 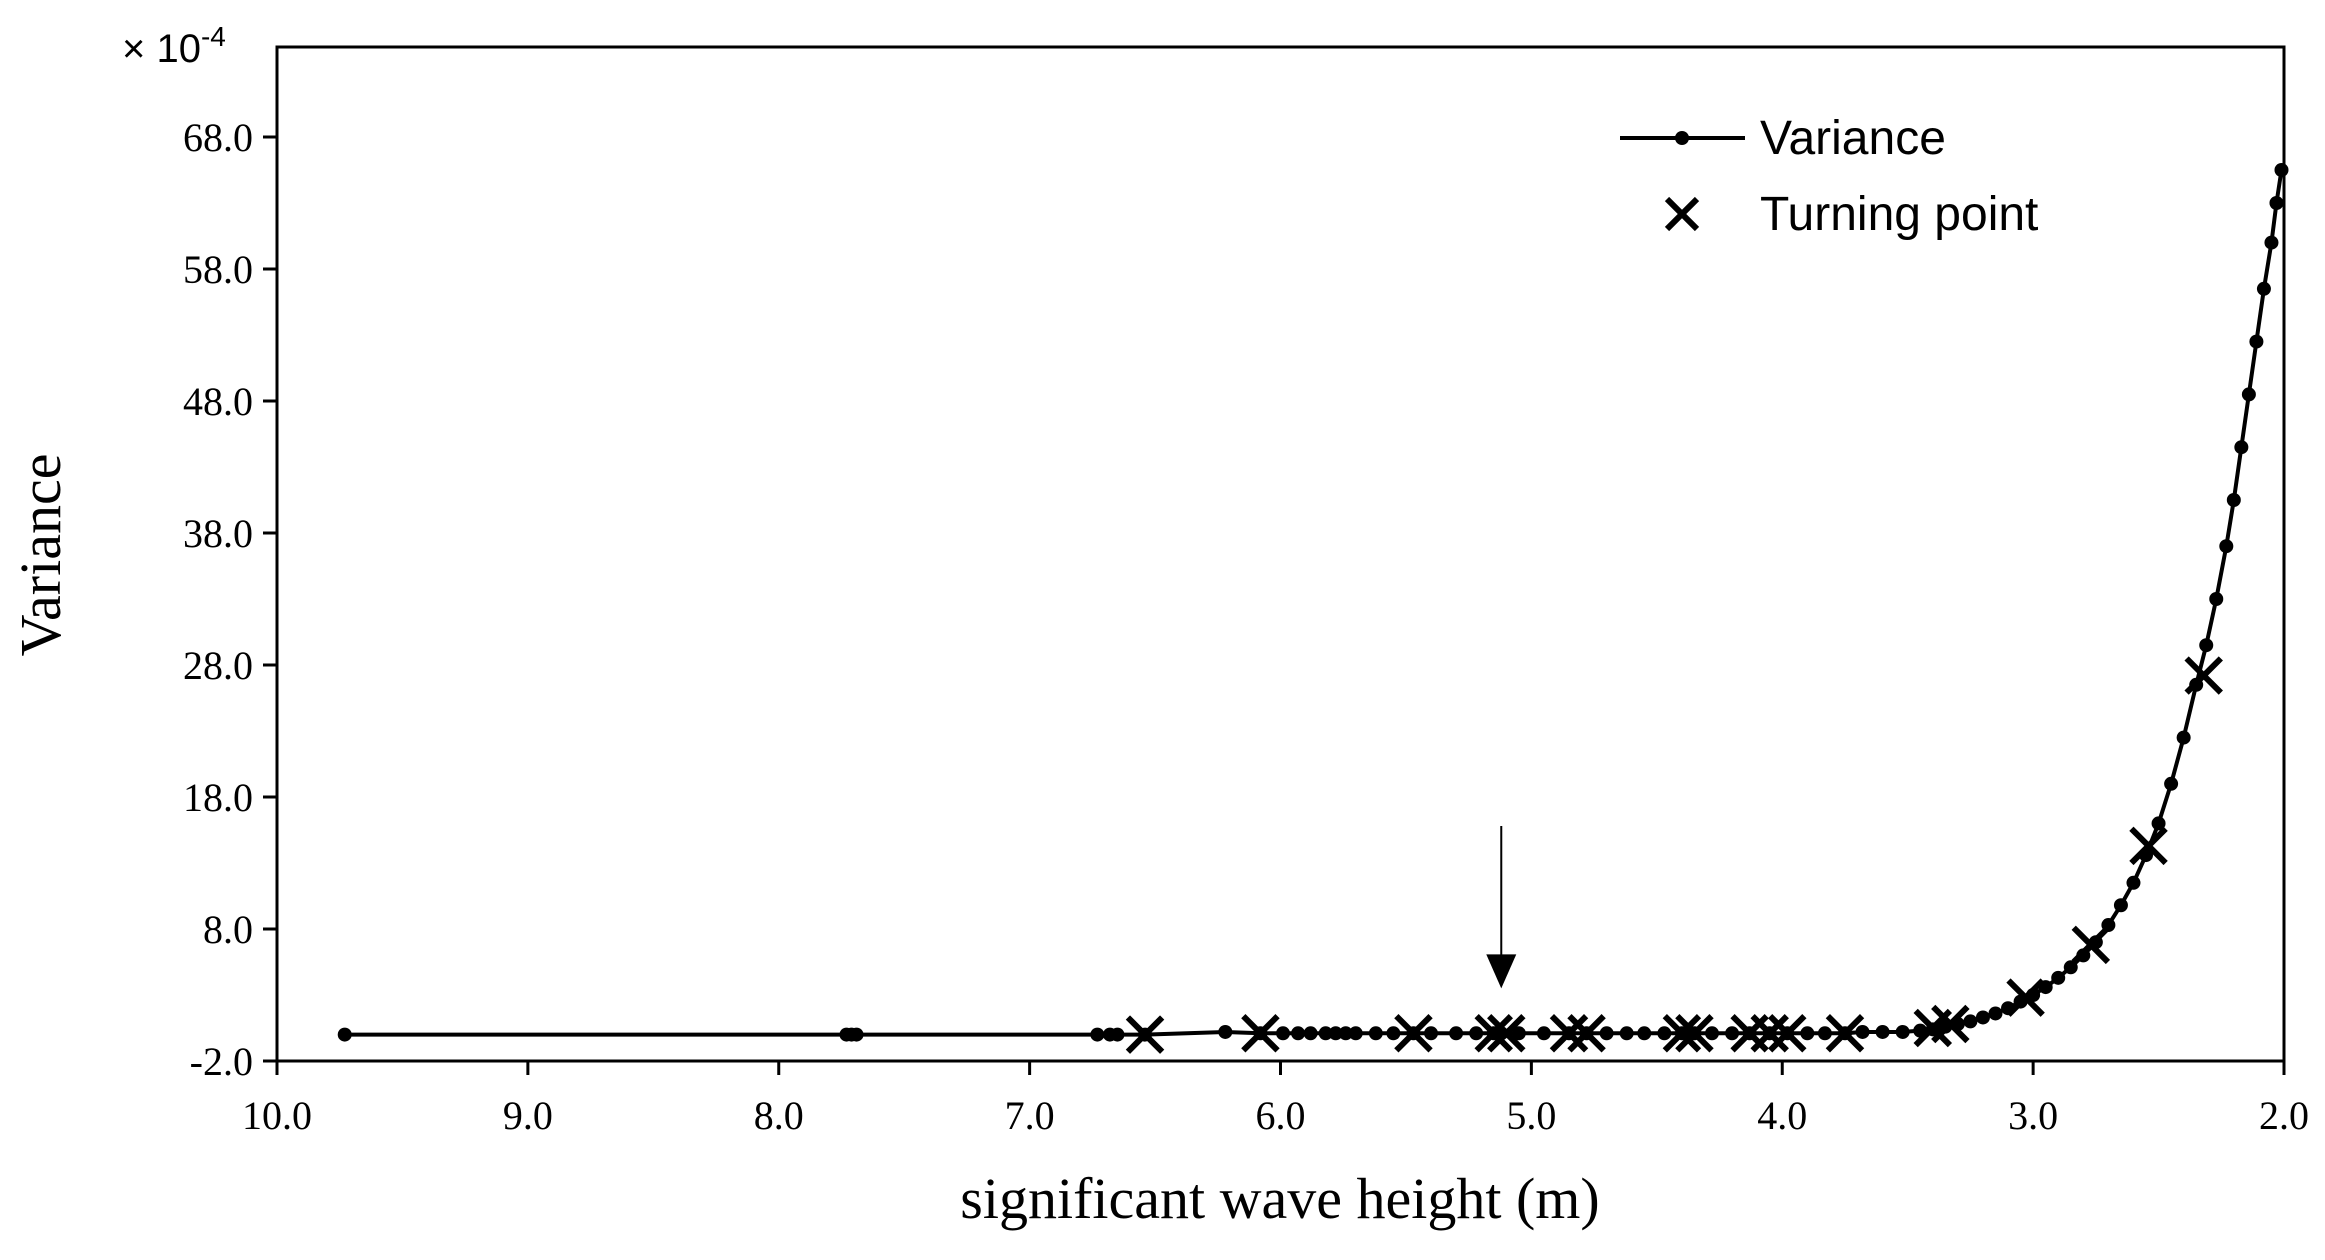 What do you see at coordinates (1782, 1115) in the screenshot?
I see `x-tick-label: 4.0` at bounding box center [1782, 1115].